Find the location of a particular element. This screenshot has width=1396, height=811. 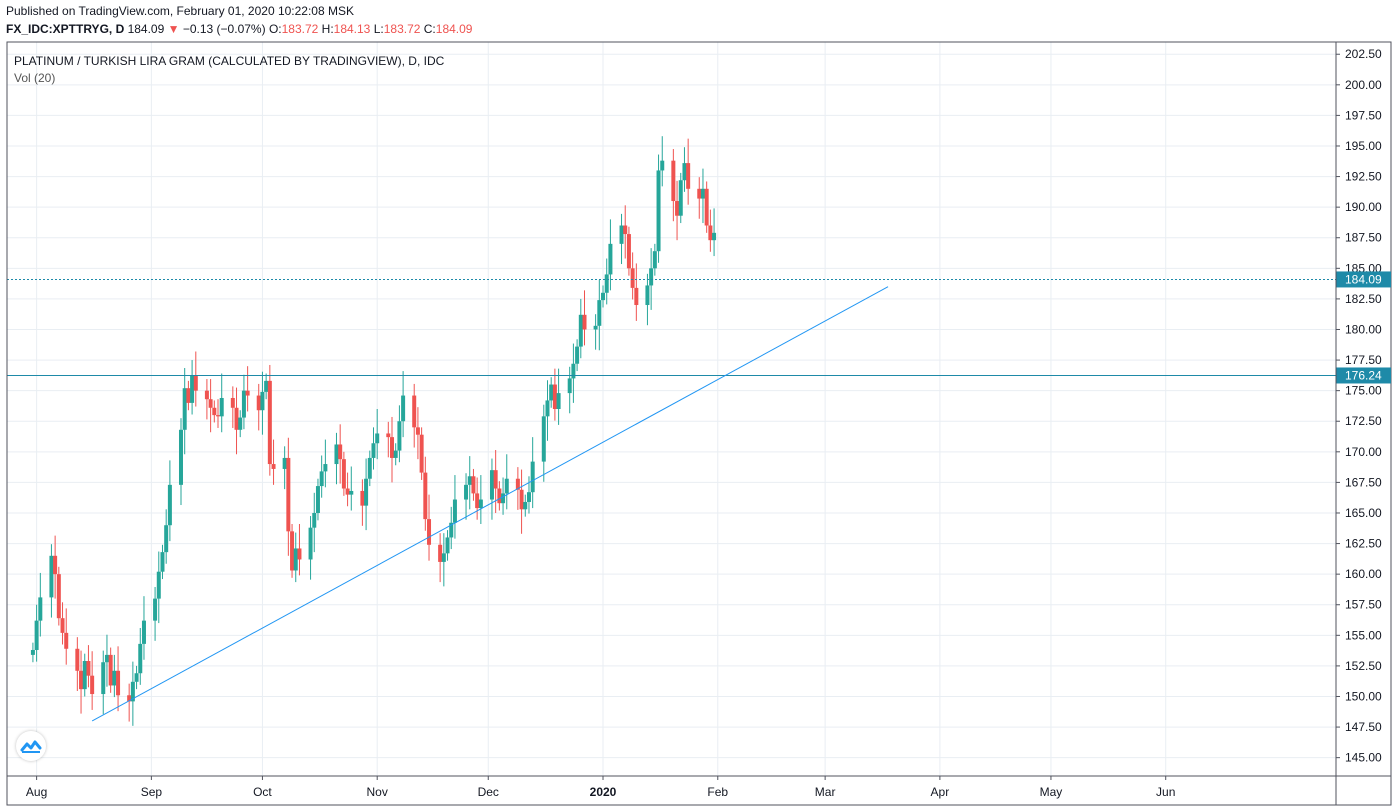

tradingview-logo-icon is located at coordinates (31, 746).